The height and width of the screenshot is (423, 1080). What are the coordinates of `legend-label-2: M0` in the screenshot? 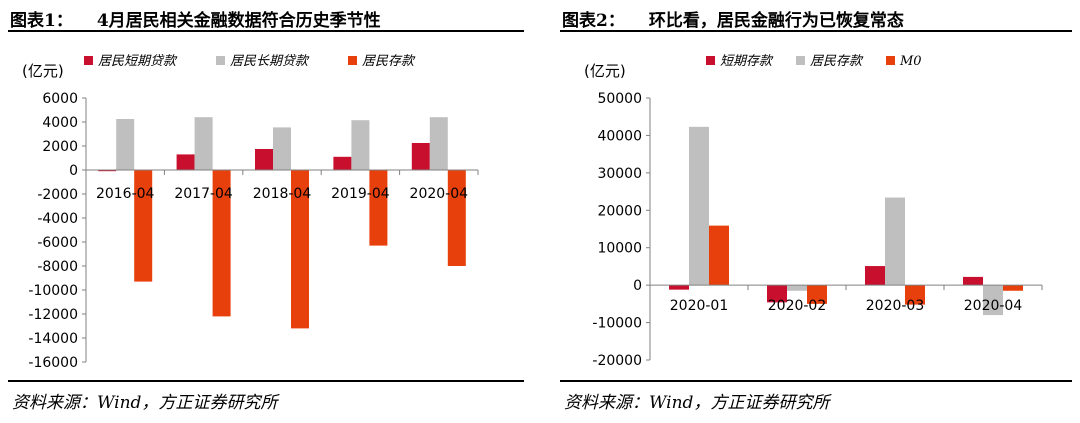 It's located at (910, 61).